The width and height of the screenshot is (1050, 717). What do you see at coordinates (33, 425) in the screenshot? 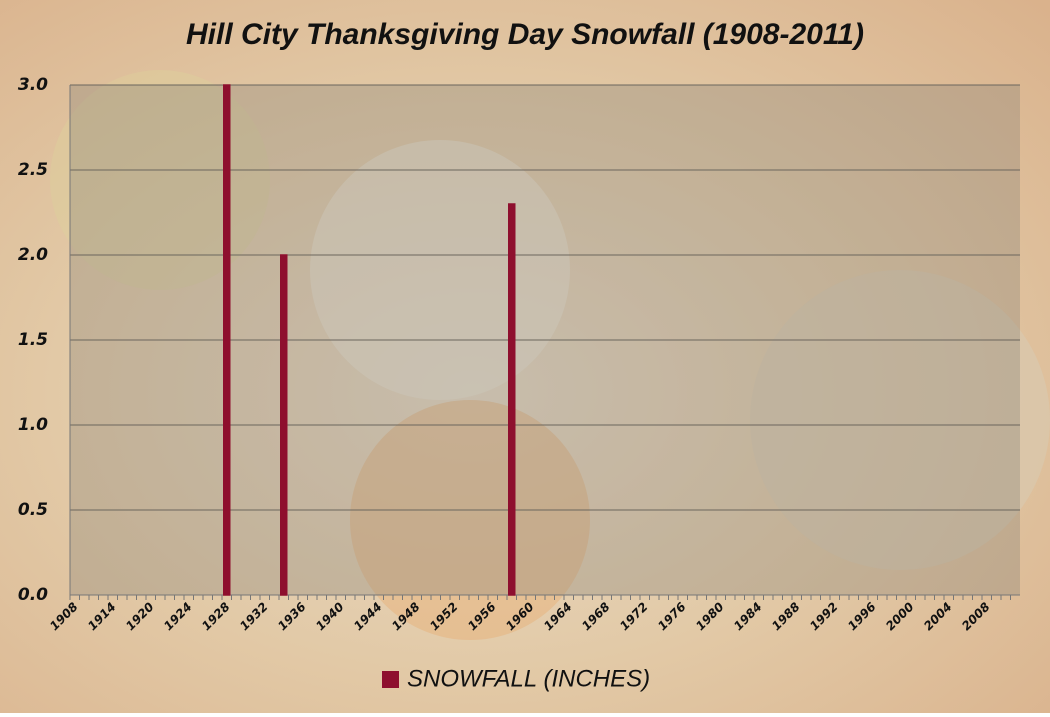
I see `y-tick-label: 1.0` at bounding box center [33, 425].